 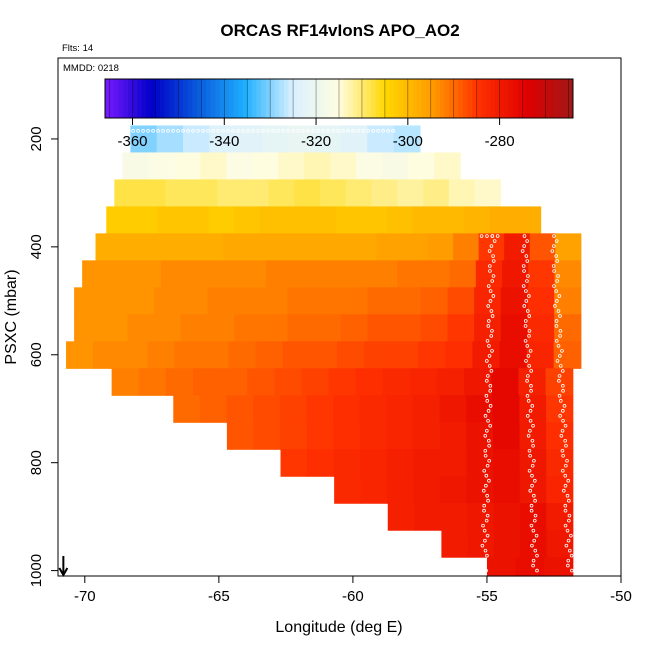 What do you see at coordinates (85, 596) in the screenshot?
I see `x-tick-label: -70` at bounding box center [85, 596].